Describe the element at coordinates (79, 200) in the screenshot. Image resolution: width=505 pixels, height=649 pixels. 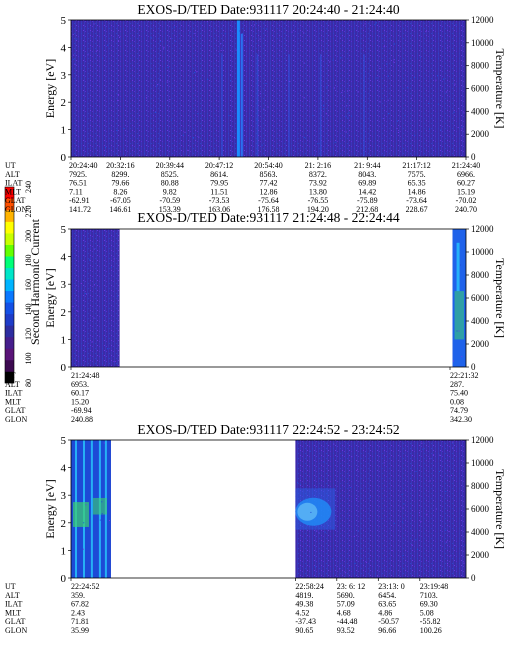
I see `orbit-cell: -62.91` at that location.